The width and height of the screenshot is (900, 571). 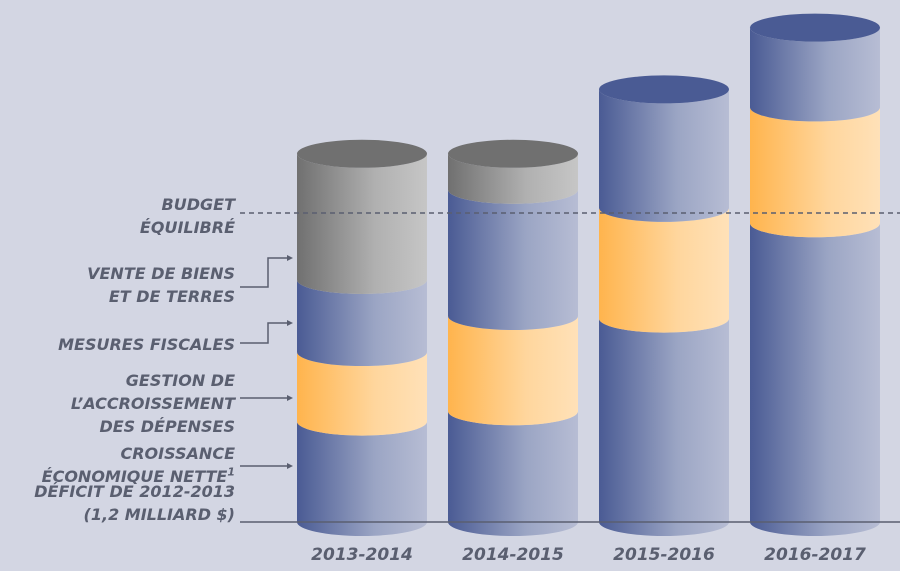 I want to click on legend-label: VENTE DE BIENS ET DE TERRES, so click(x=161, y=285).